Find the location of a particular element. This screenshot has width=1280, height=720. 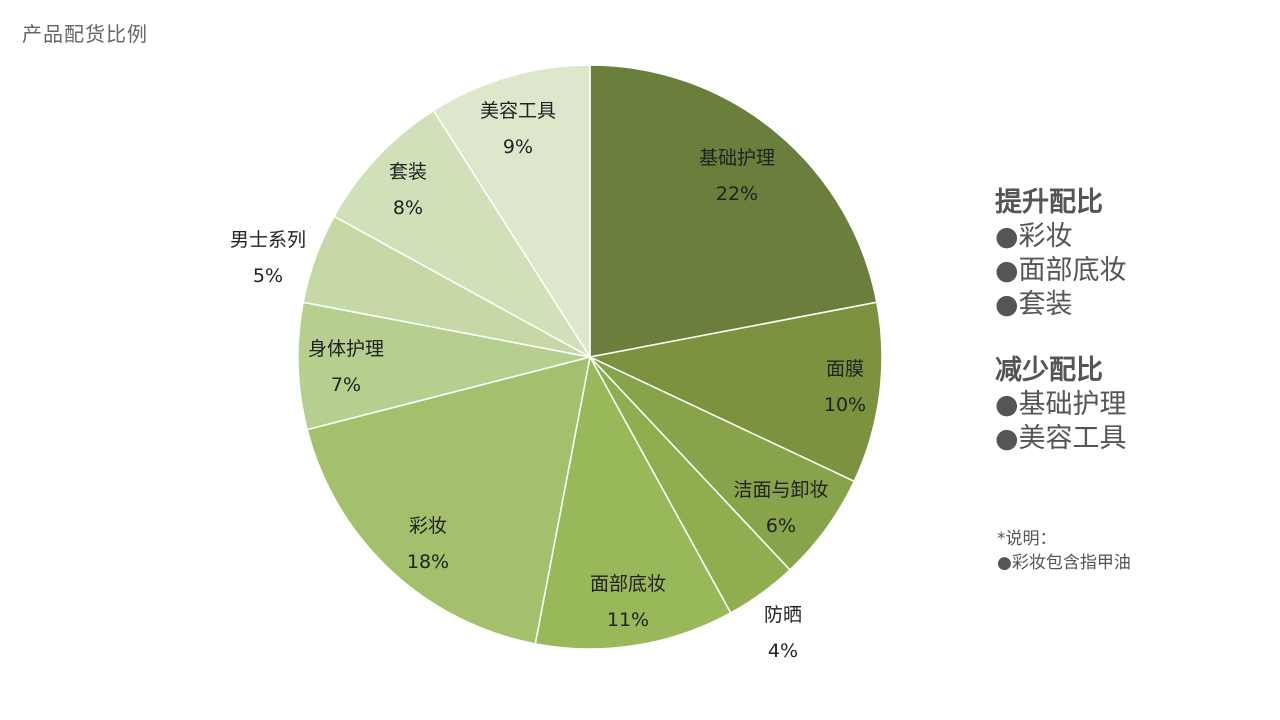

slice-category-label: 面膜 is located at coordinates (845, 369).